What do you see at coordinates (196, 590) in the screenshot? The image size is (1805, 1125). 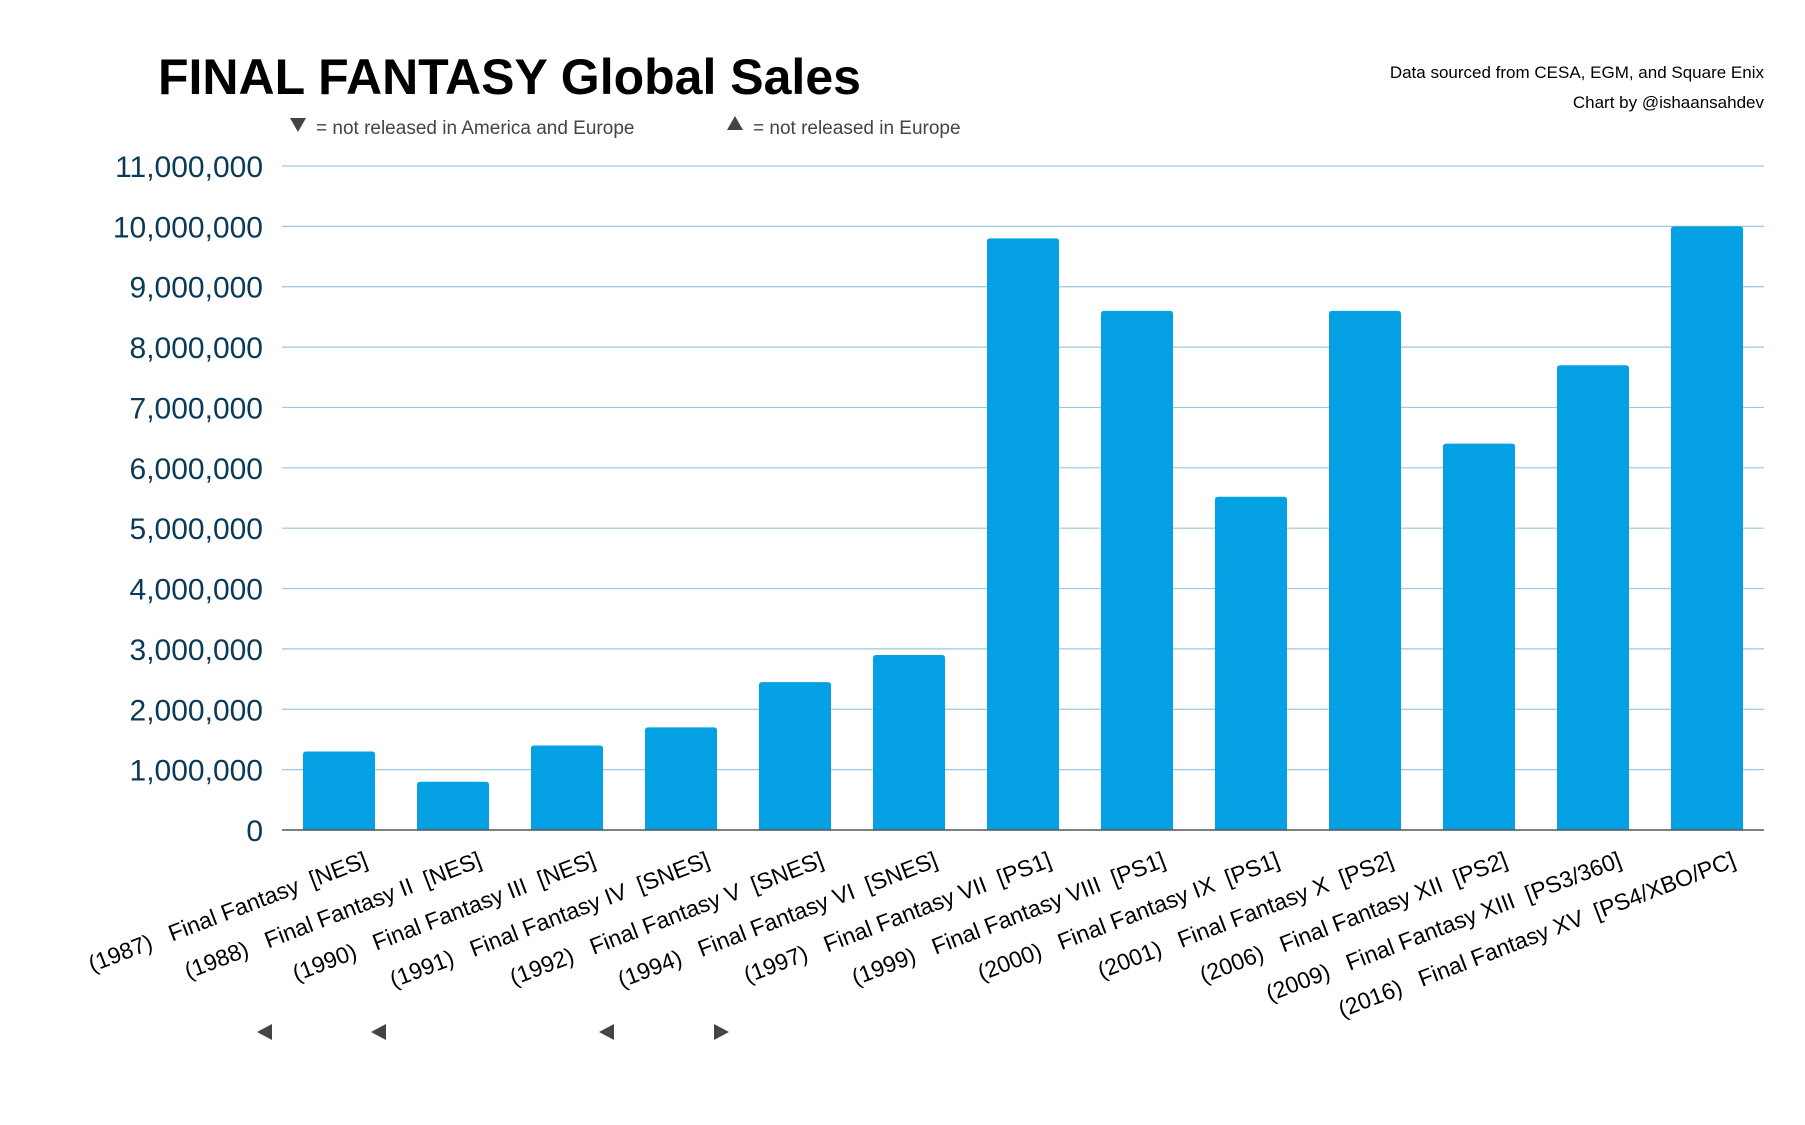 I see `y-tick-label: 4,000,000` at bounding box center [196, 590].